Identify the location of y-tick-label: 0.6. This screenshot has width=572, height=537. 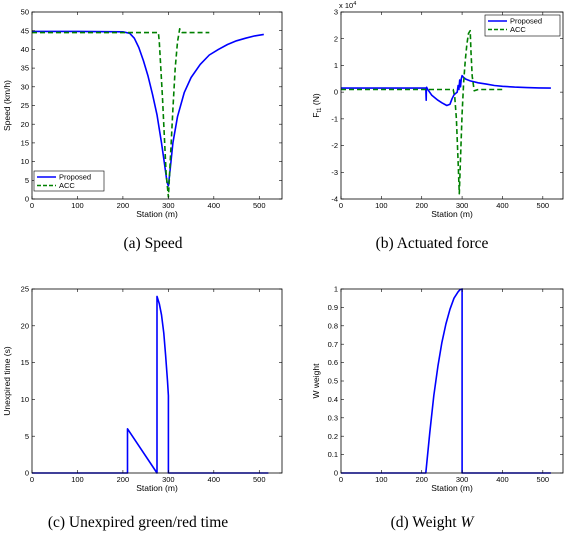
(333, 362).